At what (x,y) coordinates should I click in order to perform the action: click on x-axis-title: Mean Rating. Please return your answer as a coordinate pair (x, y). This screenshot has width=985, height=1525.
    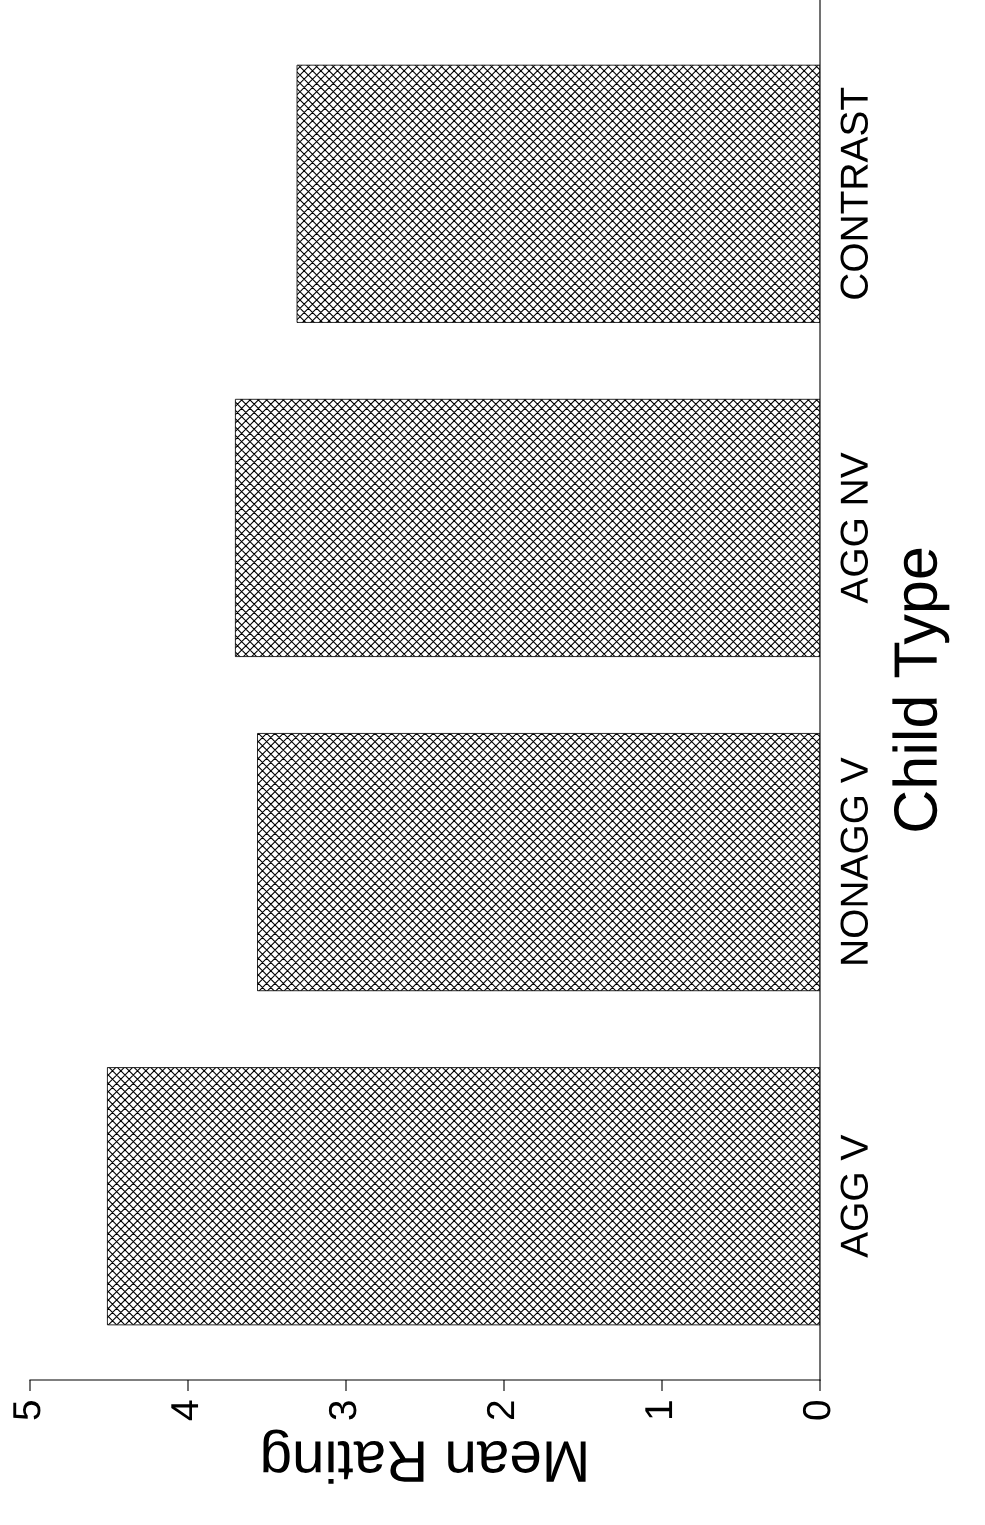
    Looking at the image, I should click on (424, 1456).